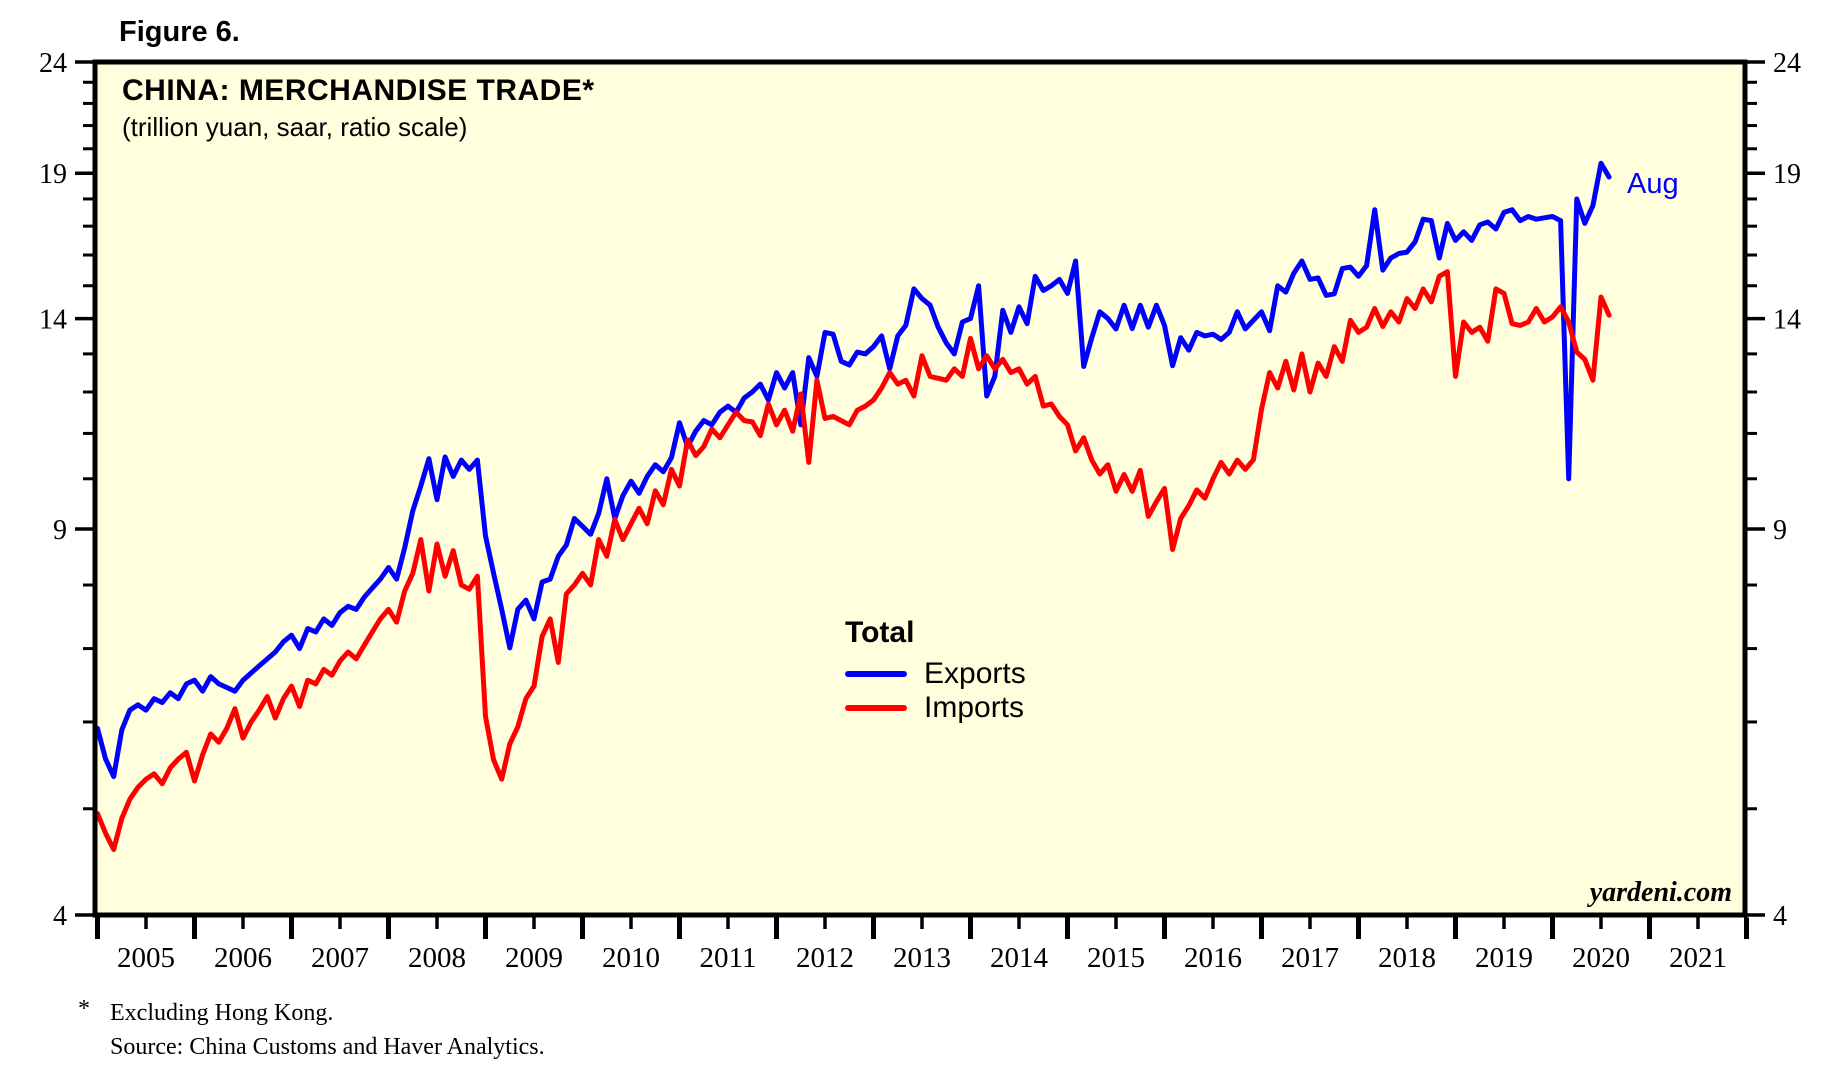 Image resolution: width=1832 pixels, height=1075 pixels. I want to click on legend-label-imports: Imports, so click(974, 707).